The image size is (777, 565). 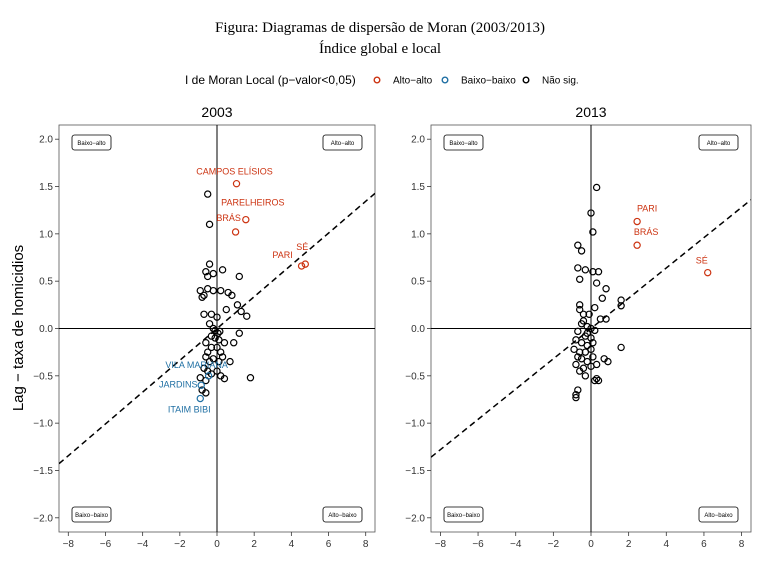 I want to click on quadrant-label-text: Baixo−baixo, so click(x=464, y=516).